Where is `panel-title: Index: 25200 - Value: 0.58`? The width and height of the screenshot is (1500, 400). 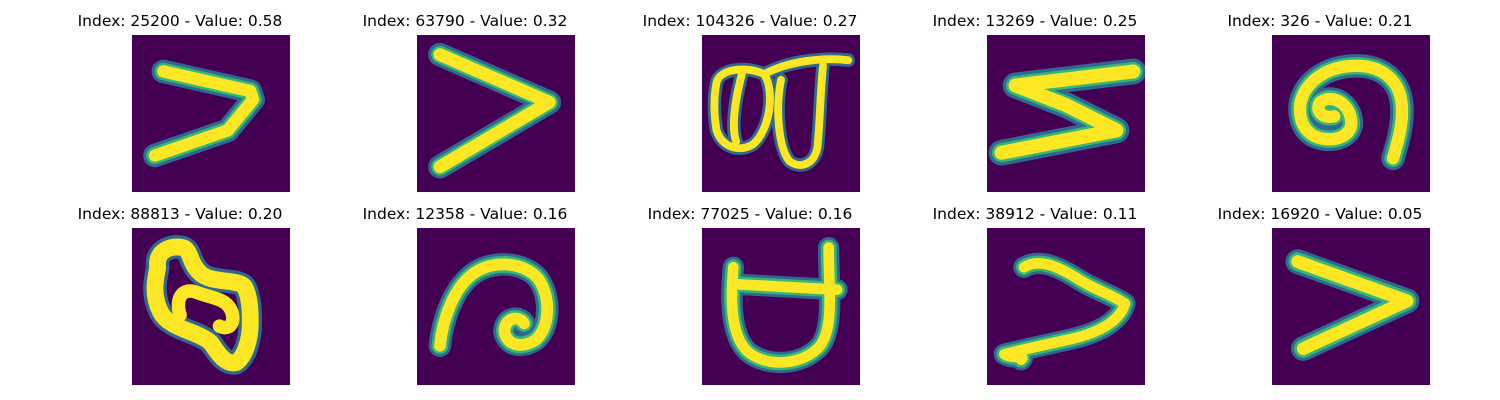 panel-title: Index: 25200 - Value: 0.58 is located at coordinates (180, 21).